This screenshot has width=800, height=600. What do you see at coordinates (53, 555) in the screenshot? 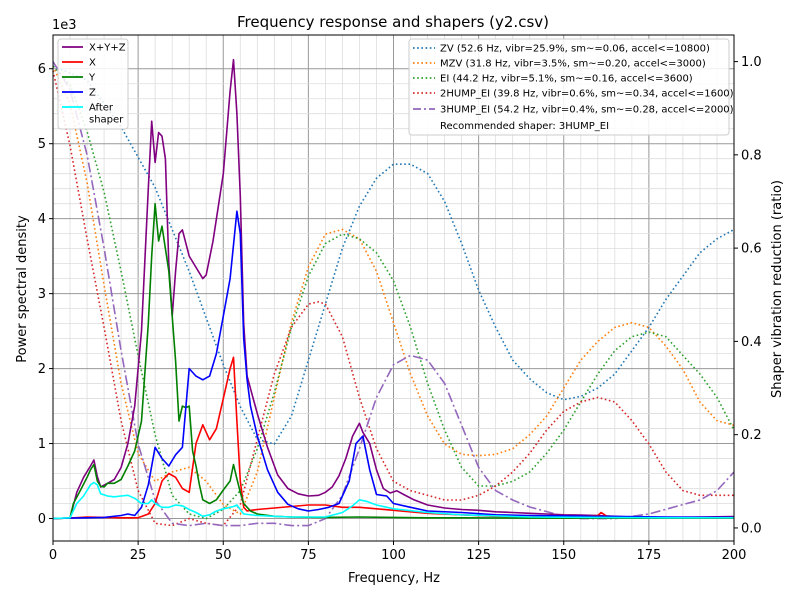
I see `x-tick-label: 0` at bounding box center [53, 555].